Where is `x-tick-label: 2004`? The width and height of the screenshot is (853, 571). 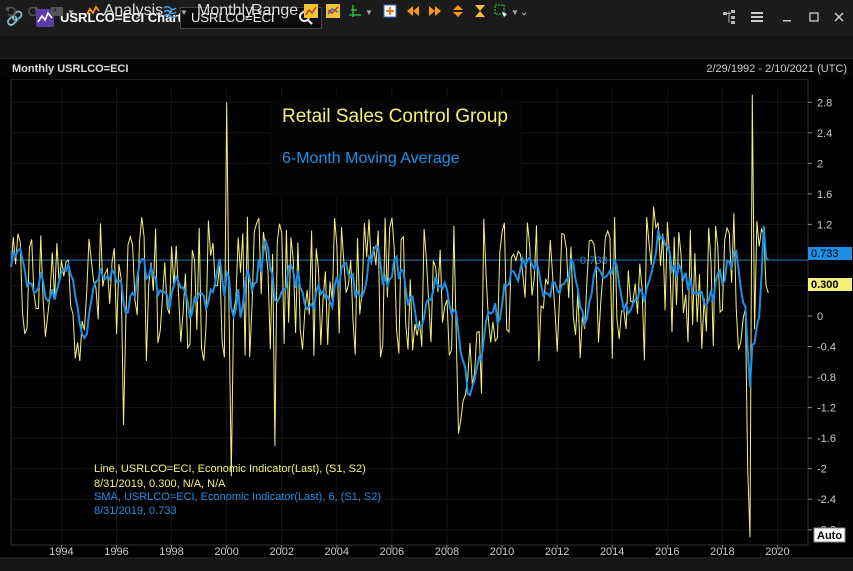 x-tick-label: 2004 is located at coordinates (337, 552).